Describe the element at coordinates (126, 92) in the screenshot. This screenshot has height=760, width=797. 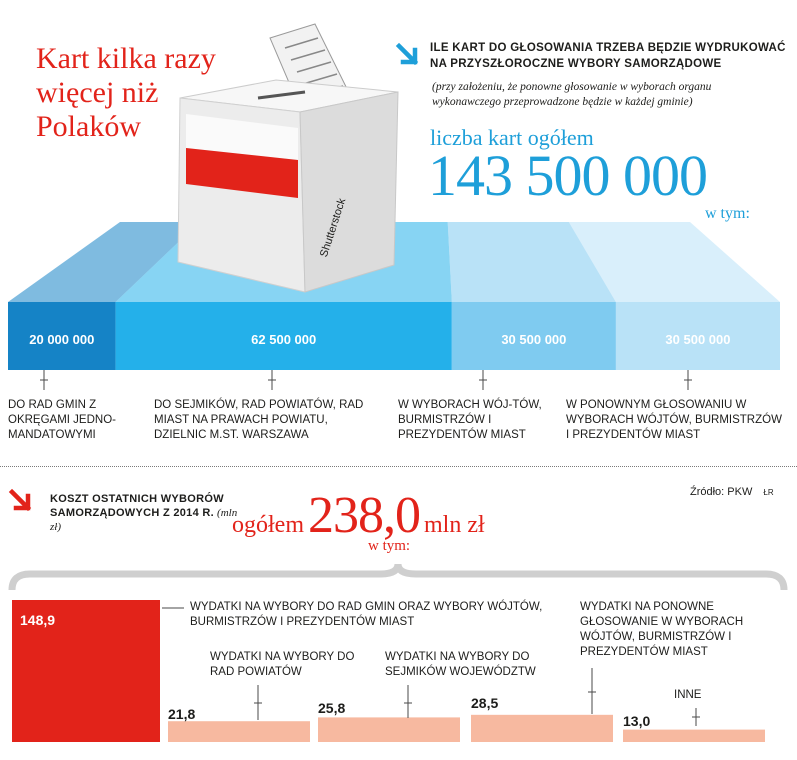
I see `headline: Kart kilka razy więcej niż Polaków` at that location.